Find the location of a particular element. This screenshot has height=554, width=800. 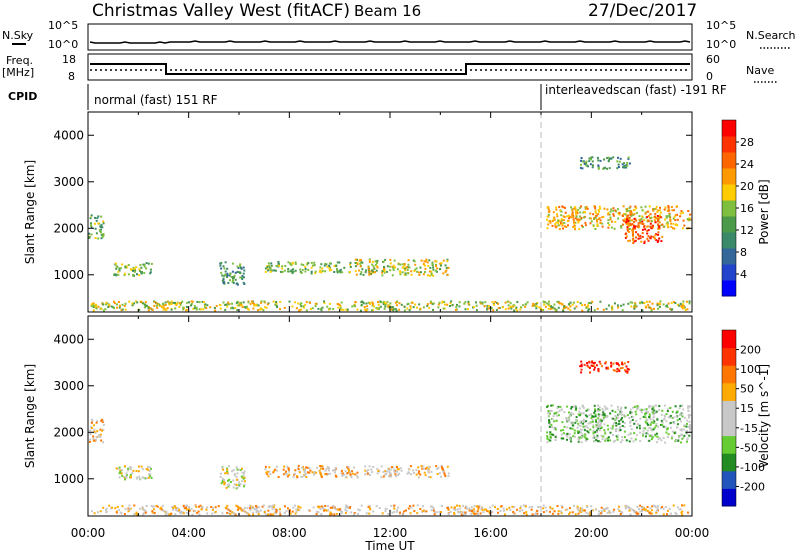

noise-tick-right-bottom: 10^0 is located at coordinates (721, 44).